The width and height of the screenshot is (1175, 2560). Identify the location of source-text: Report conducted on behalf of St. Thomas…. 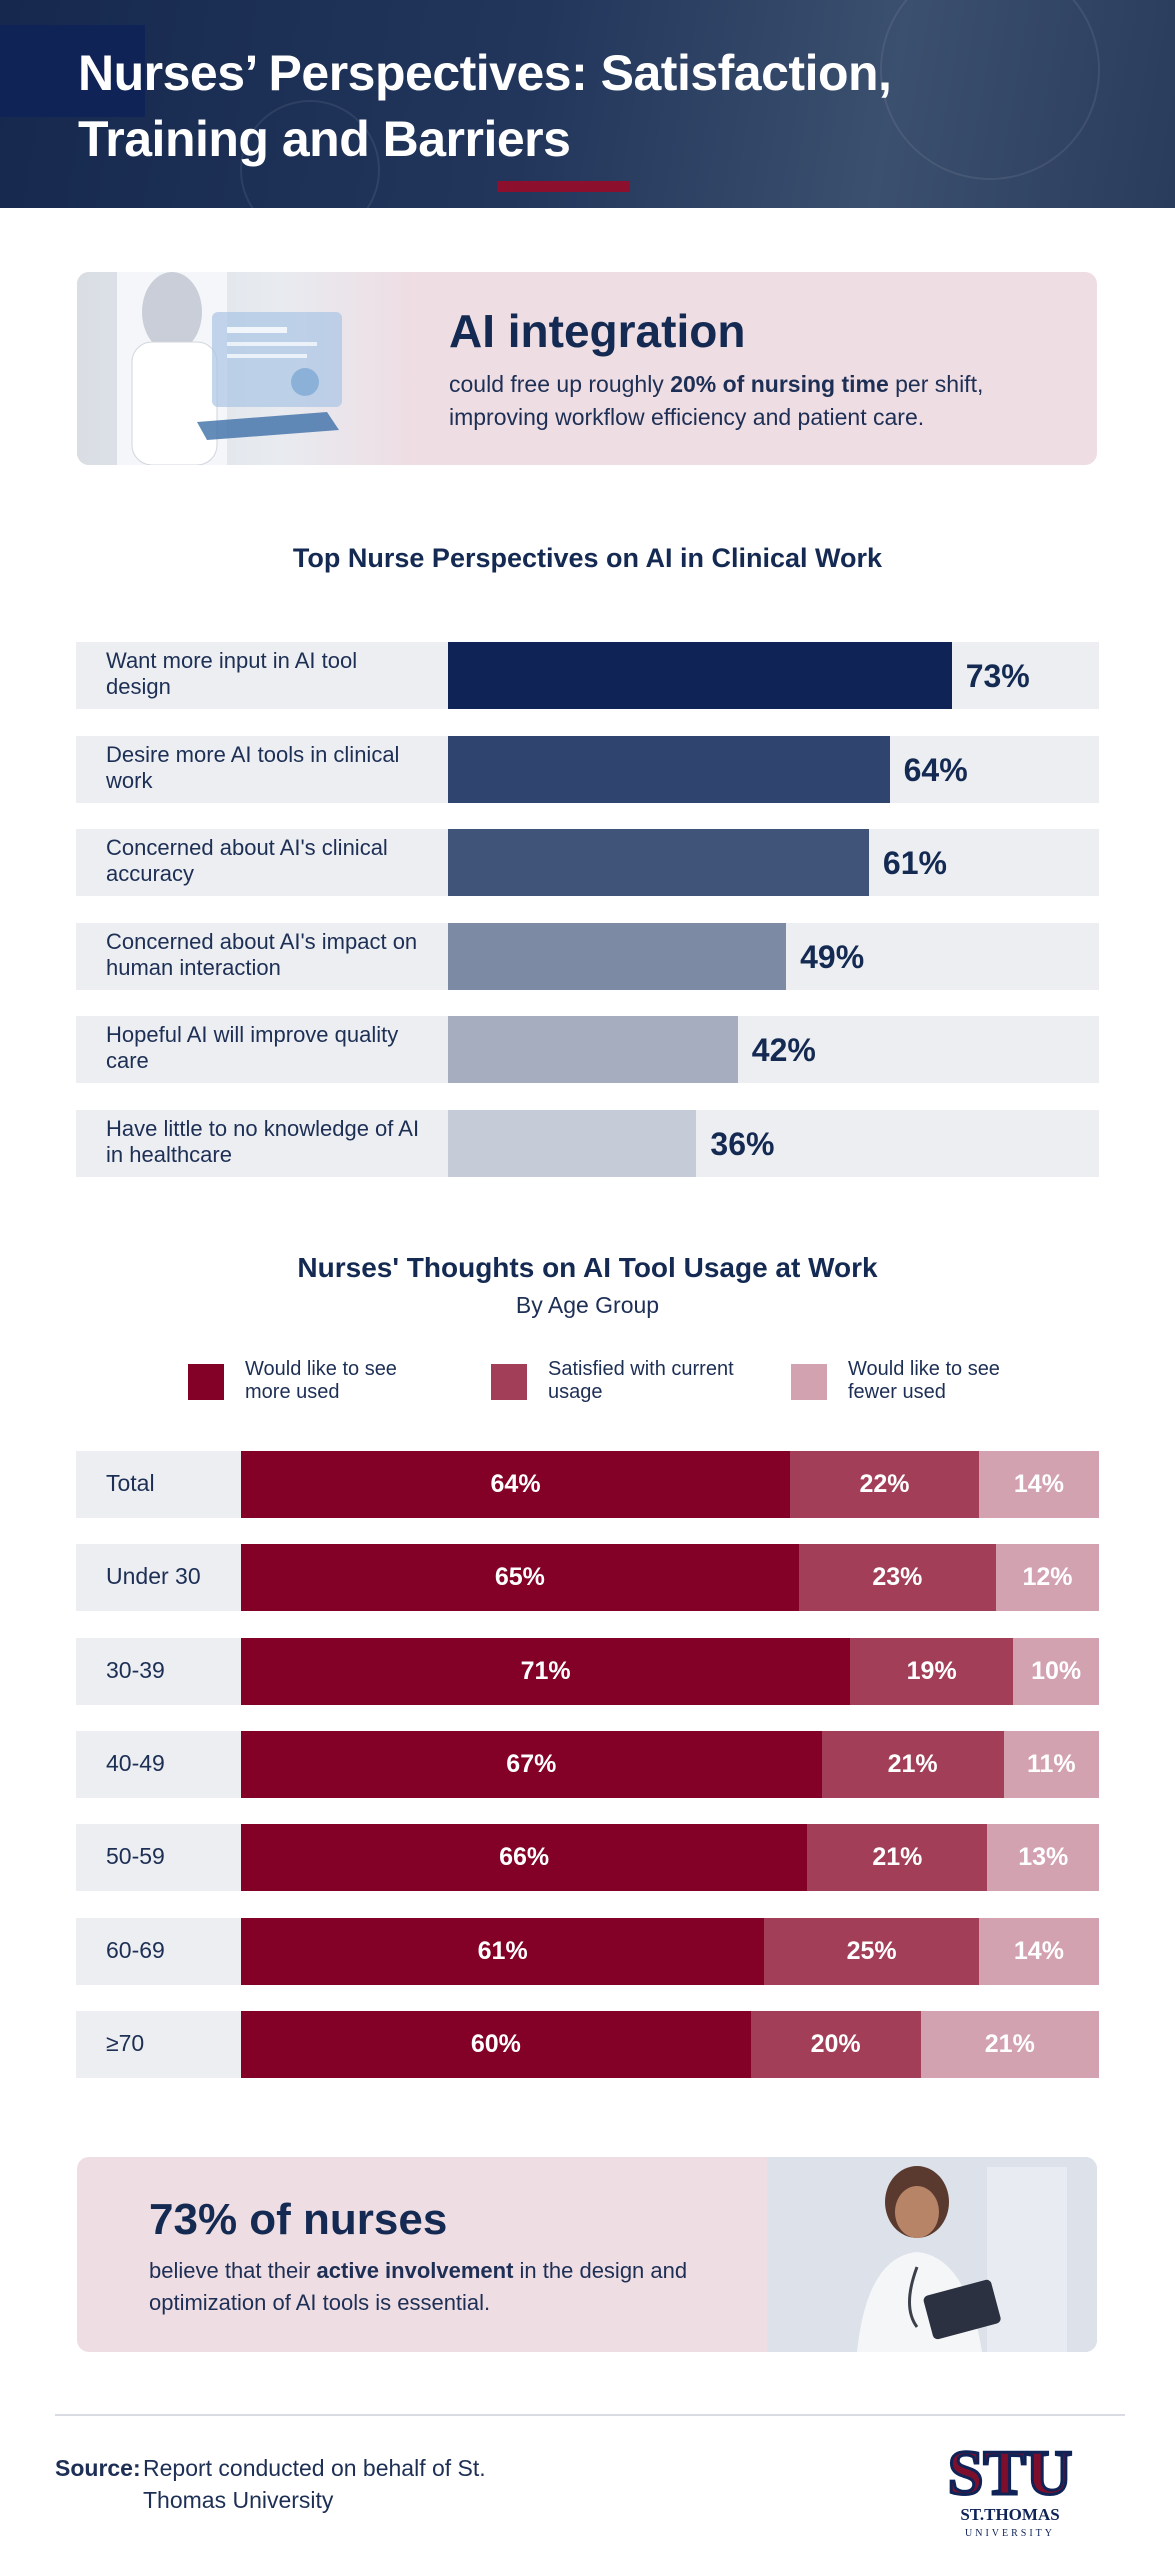
(314, 2484).